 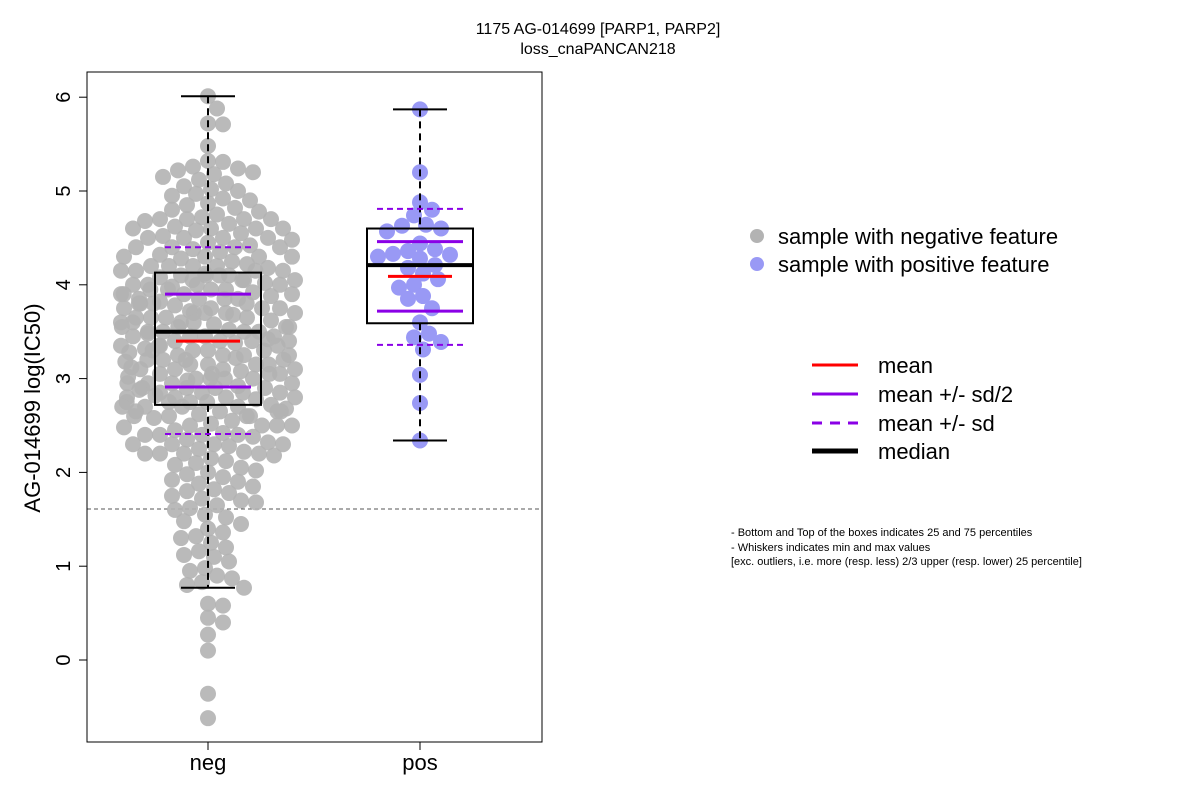 What do you see at coordinates (598, 29) in the screenshot?
I see `chart-title: 1175 AG-014699 [PARP1, PARP2]` at bounding box center [598, 29].